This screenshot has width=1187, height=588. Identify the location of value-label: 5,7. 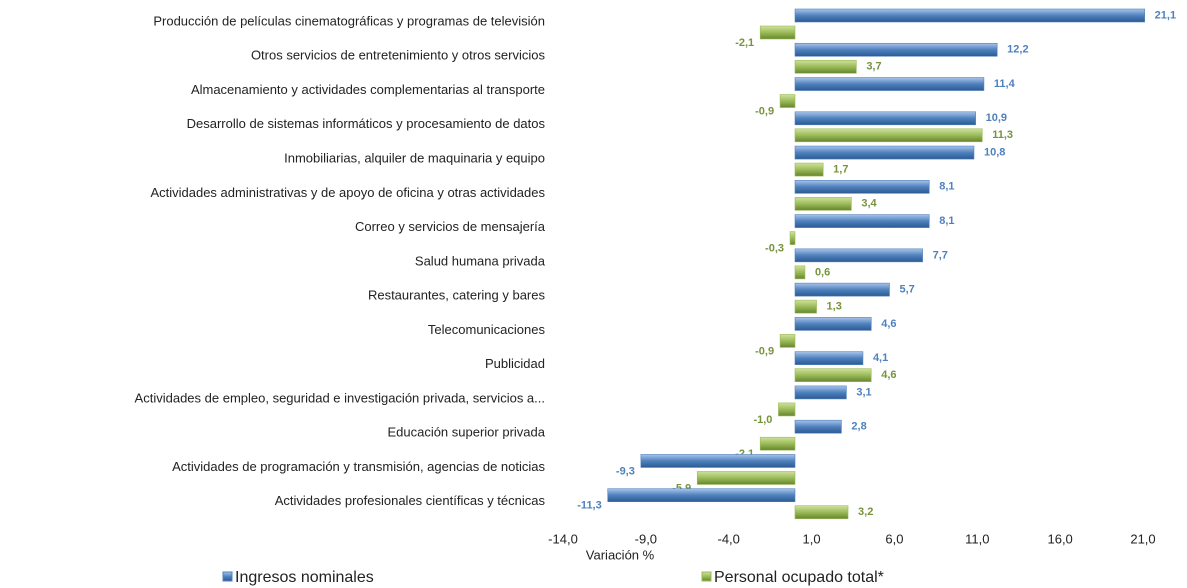
(906, 290).